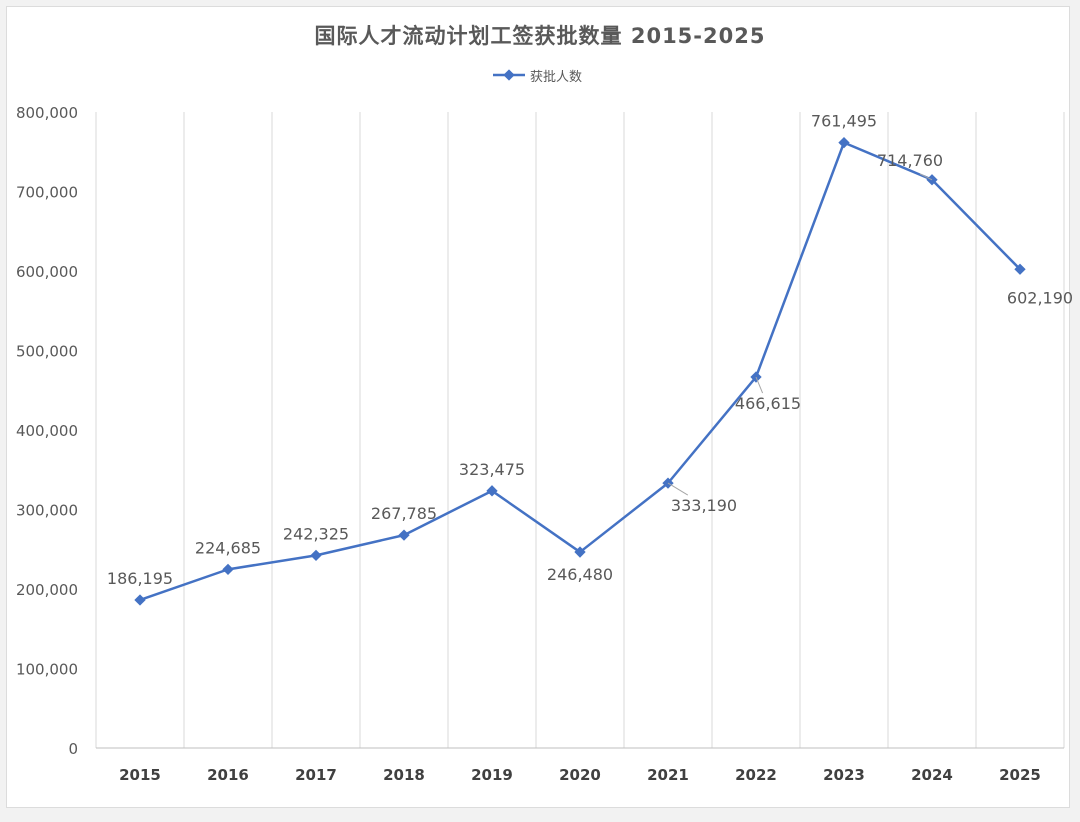 This screenshot has height=822, width=1080. What do you see at coordinates (1040, 297) in the screenshot?
I see `data-label: 602,190` at bounding box center [1040, 297].